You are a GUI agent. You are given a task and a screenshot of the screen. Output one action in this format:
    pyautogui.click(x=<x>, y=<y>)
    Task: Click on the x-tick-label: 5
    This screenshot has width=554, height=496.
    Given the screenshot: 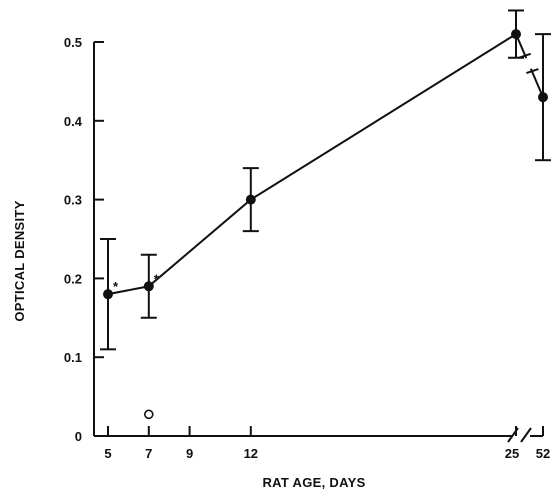 What is the action you would take?
    pyautogui.click(x=107, y=453)
    